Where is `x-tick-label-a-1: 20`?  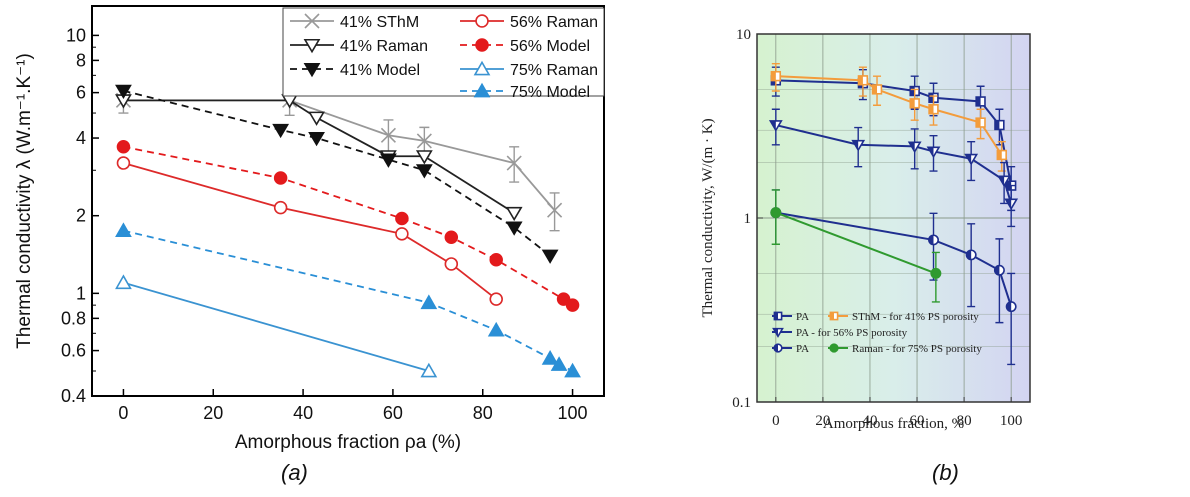 x-tick-label-a-1: 20 is located at coordinates (213, 413).